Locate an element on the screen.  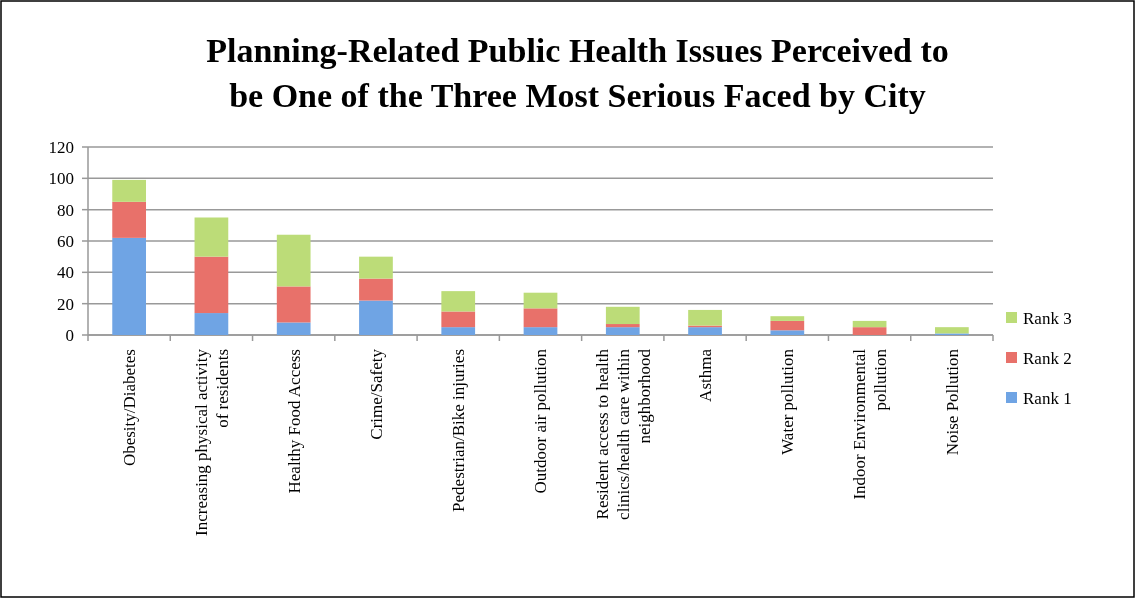
y-tick-label: 80 is located at coordinates (65, 210).